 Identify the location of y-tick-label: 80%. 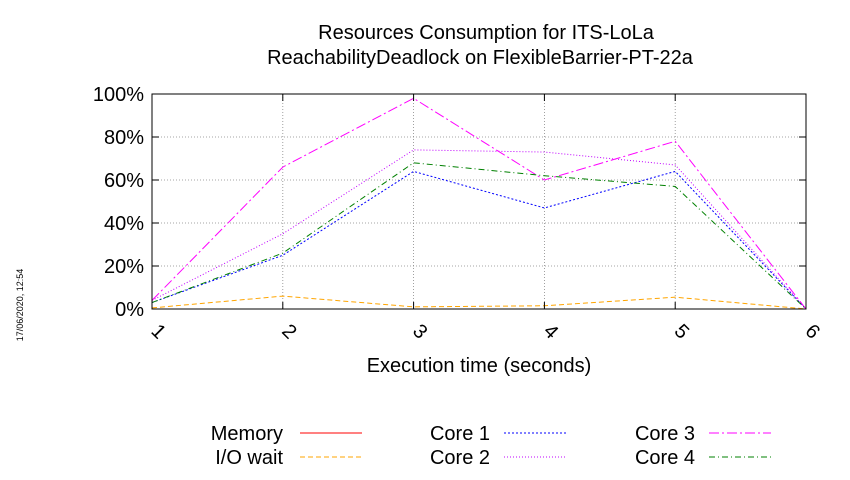
(124, 138).